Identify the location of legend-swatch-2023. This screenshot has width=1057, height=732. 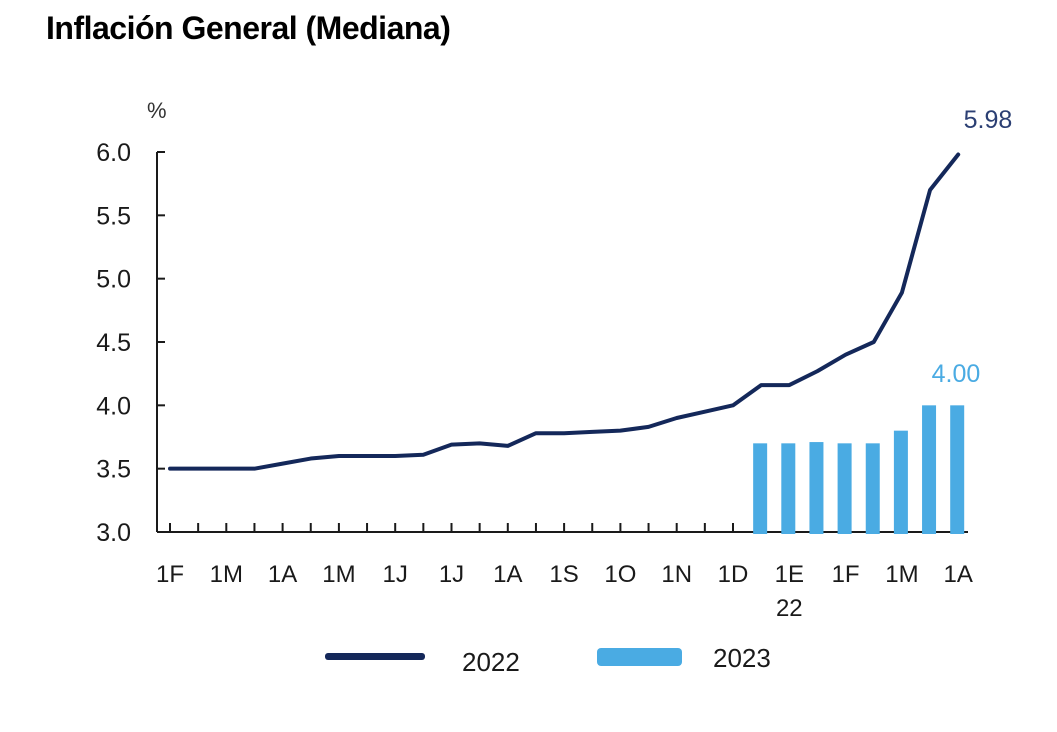
(639, 657).